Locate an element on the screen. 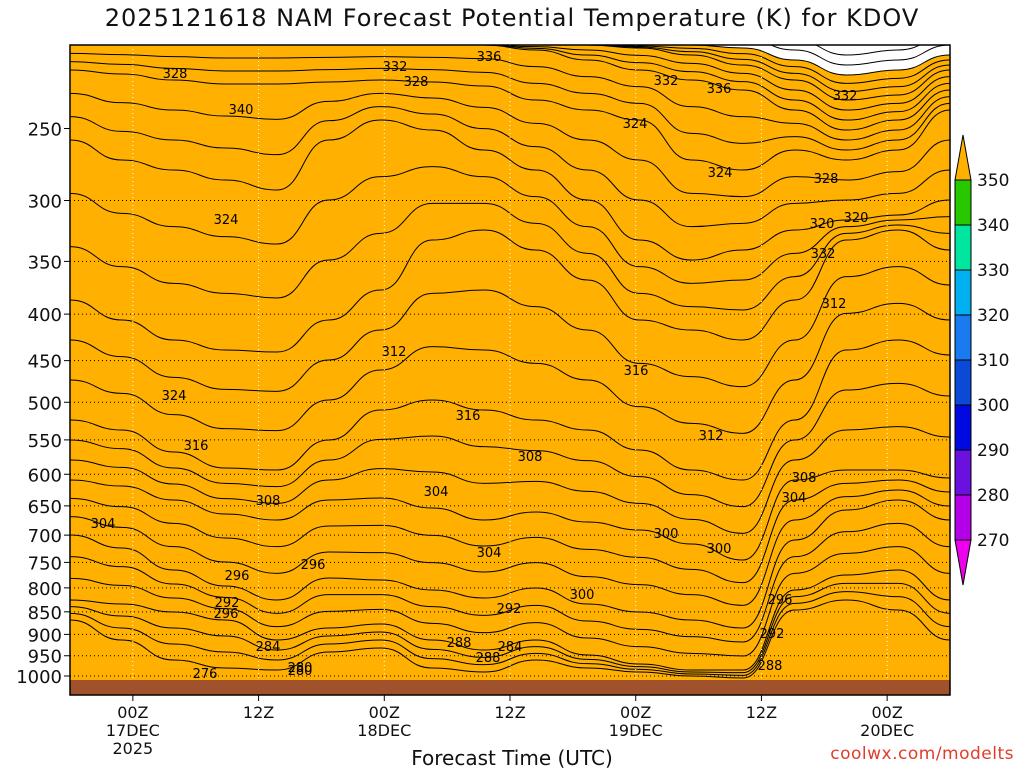 The width and height of the screenshot is (1024, 770). y-tick-label: 600 is located at coordinates (45, 475).